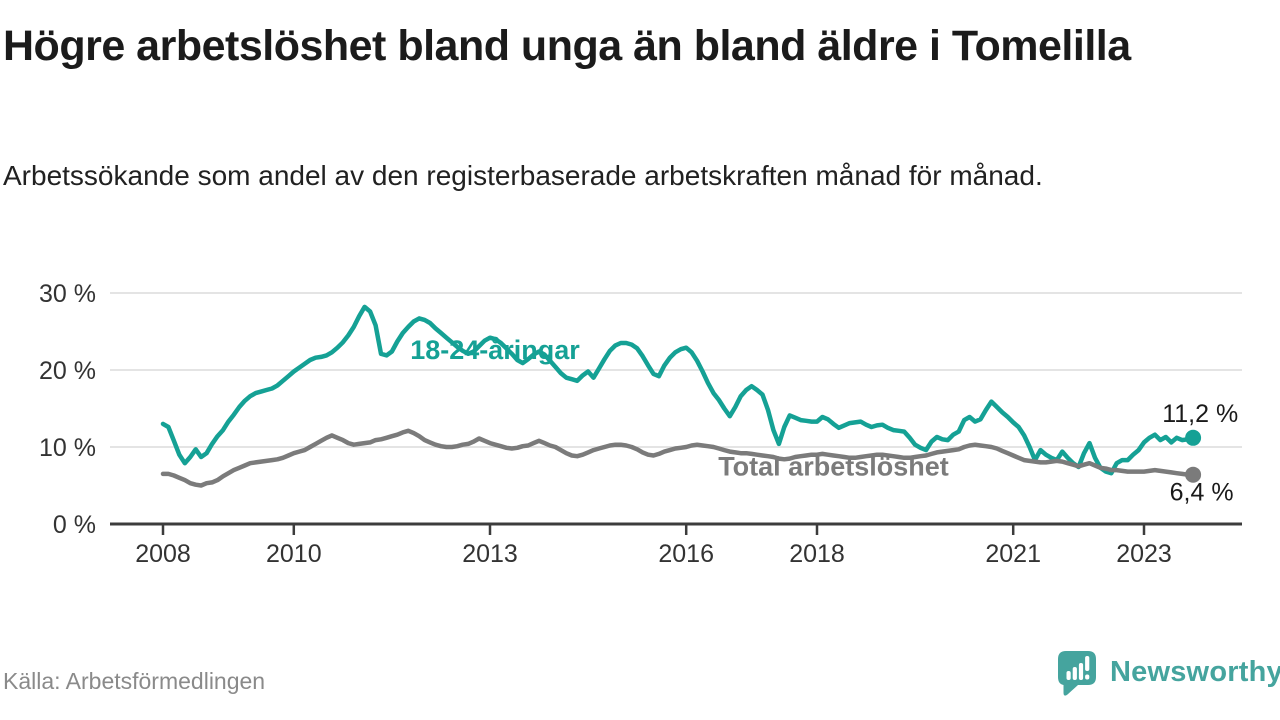  I want to click on newsworthy-logo-icon, so click(1077, 673).